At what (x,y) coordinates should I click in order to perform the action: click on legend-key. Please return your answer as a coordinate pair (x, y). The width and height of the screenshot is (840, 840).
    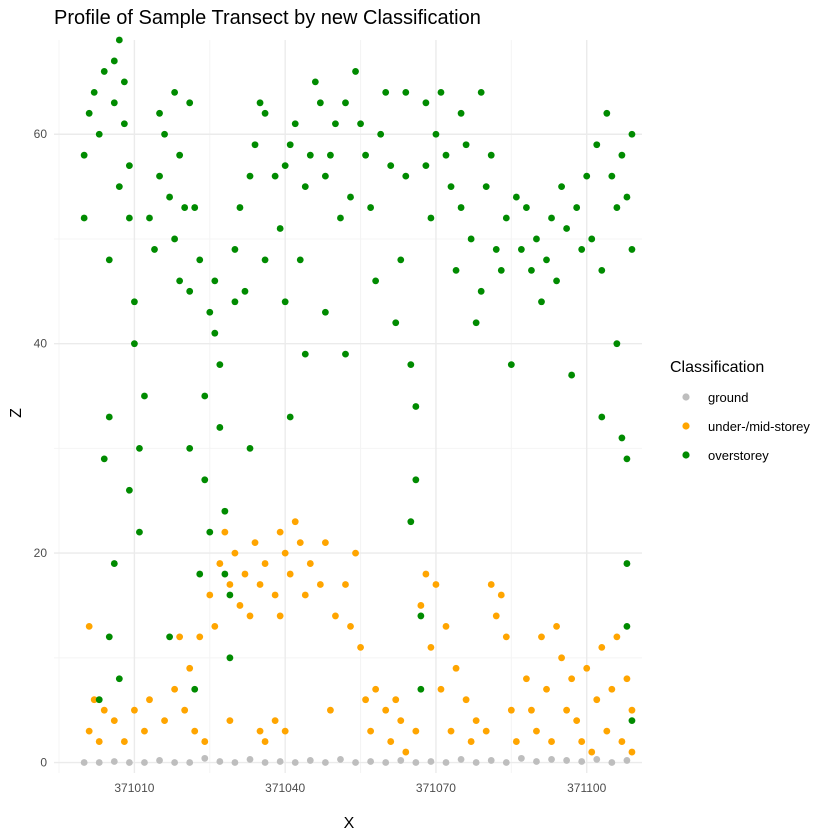
    Looking at the image, I should click on (686, 397).